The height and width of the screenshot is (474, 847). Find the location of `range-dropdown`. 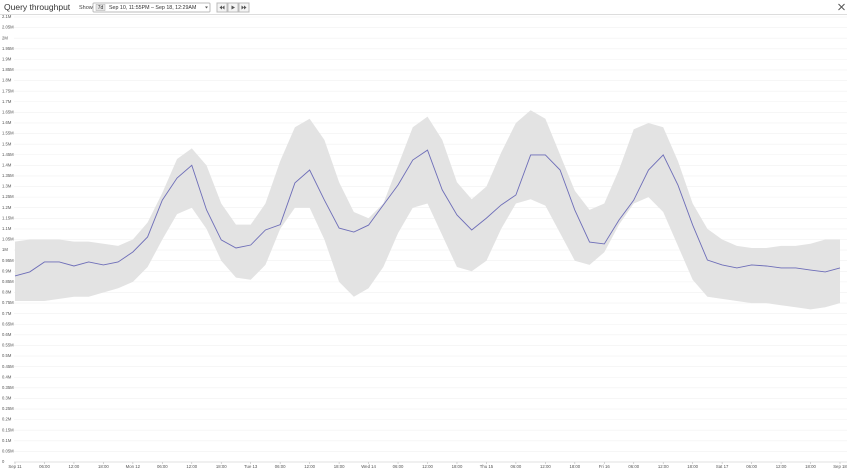

range-dropdown is located at coordinates (151, 7).